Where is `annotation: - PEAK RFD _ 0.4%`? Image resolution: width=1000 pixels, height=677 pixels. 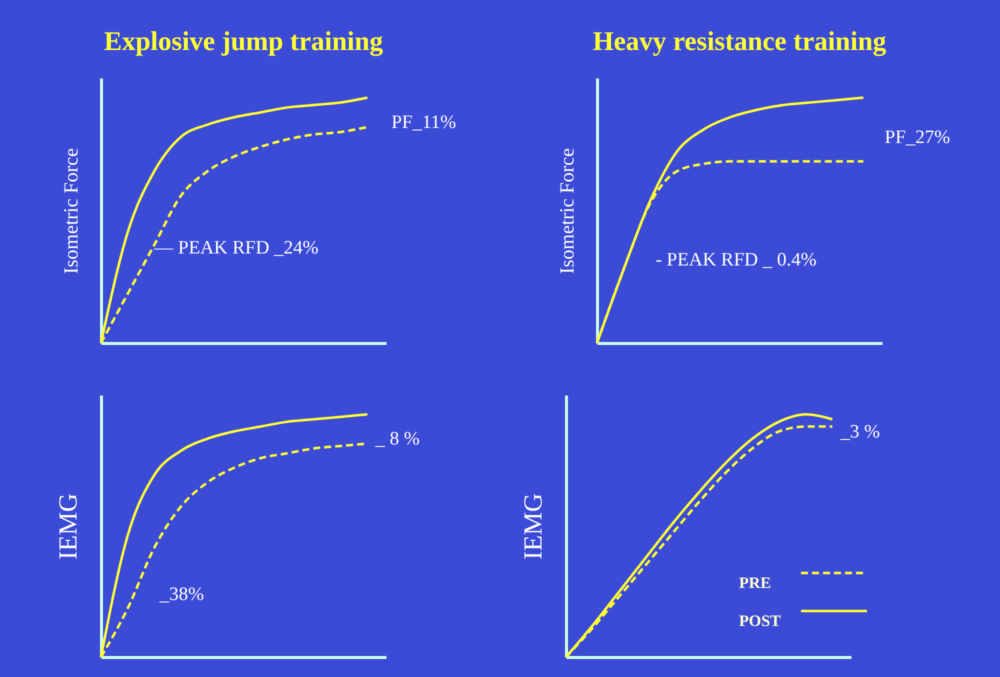
annotation: - PEAK RFD _ 0.4% is located at coordinates (736, 260).